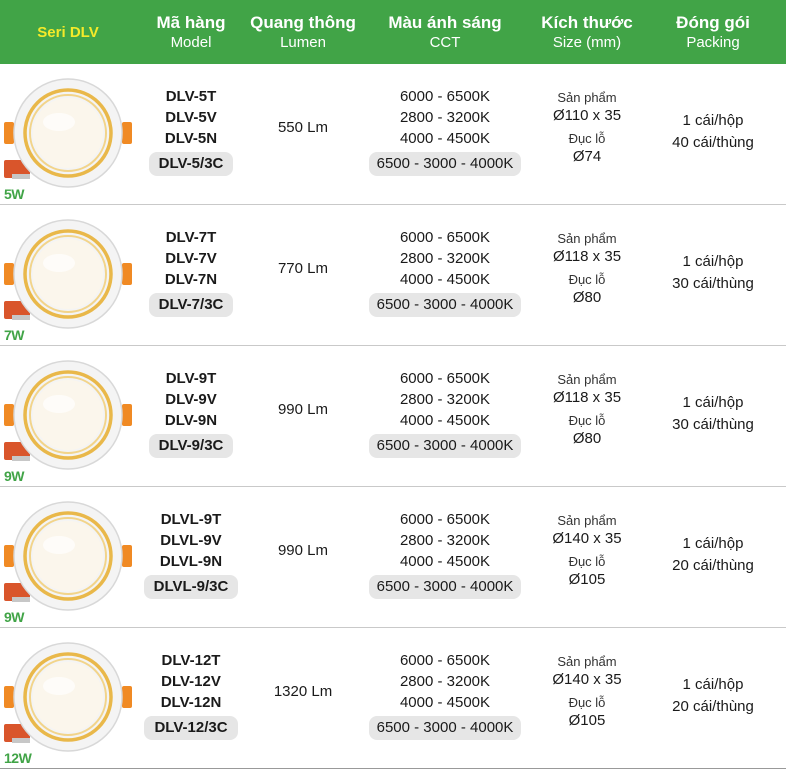 Image resolution: width=786 pixels, height=773 pixels. Describe the element at coordinates (587, 256) in the screenshot. I see `size-product-value: Ø118 x 35` at that location.